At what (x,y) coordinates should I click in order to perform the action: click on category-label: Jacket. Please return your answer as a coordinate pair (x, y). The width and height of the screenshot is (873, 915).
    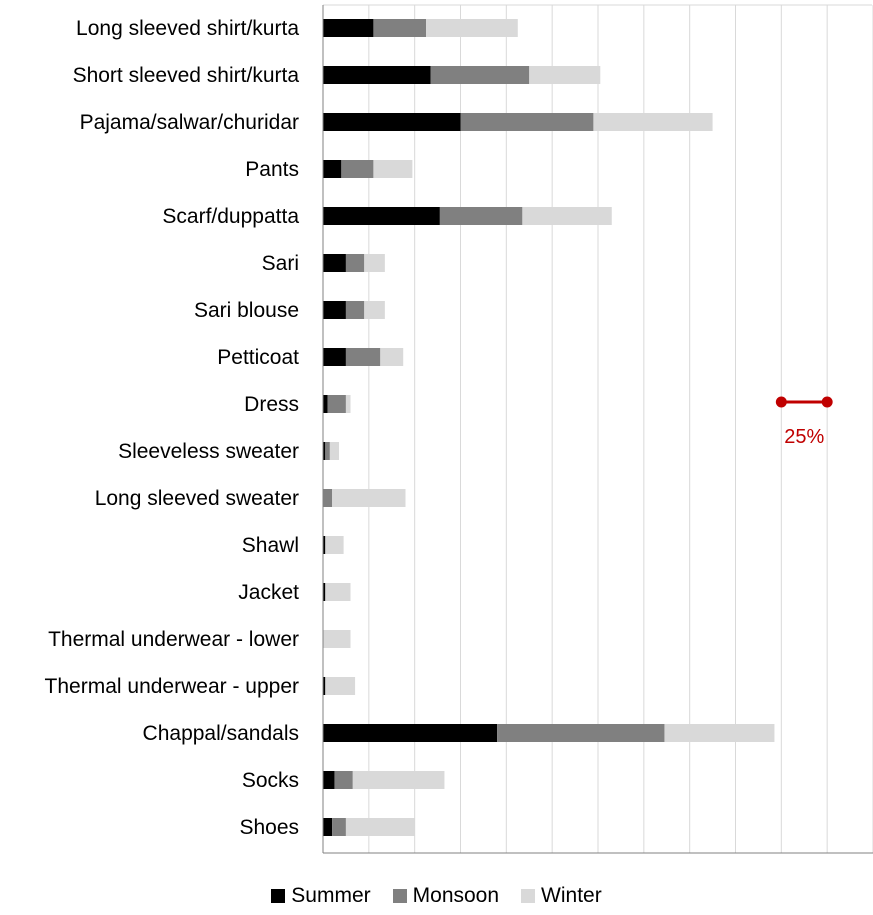
    Looking at the image, I should click on (268, 592).